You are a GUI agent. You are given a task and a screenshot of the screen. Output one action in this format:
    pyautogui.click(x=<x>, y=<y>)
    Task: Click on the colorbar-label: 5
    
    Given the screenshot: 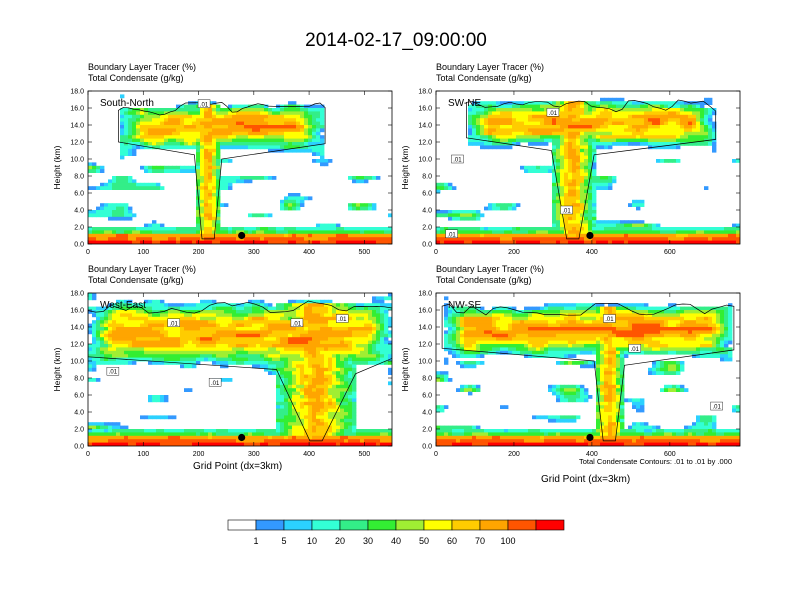 What is the action you would take?
    pyautogui.click(x=283, y=541)
    